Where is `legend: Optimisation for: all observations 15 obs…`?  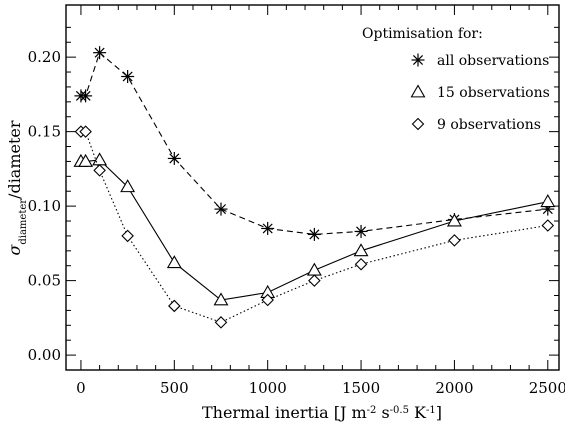 legend: Optimisation for: all observations 15 obs… is located at coordinates (456, 79).